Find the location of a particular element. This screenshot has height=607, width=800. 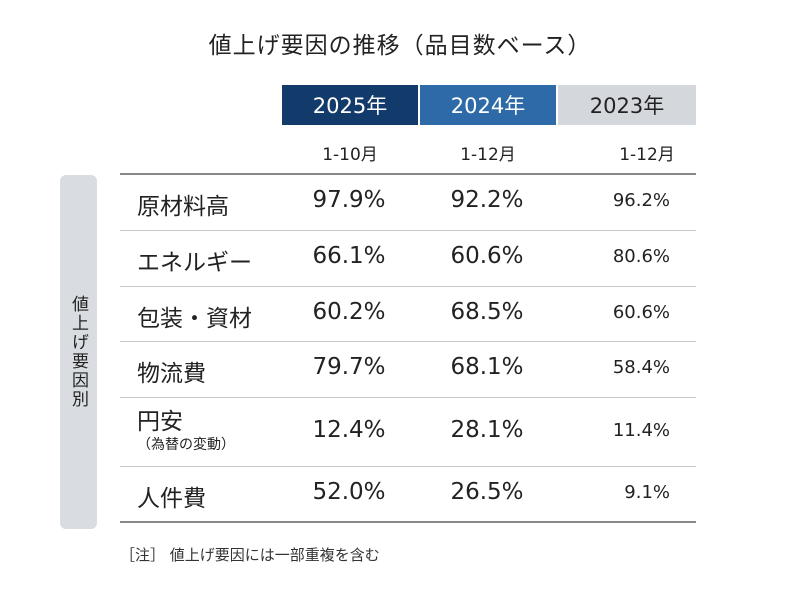

row-label: 原材料高 is located at coordinates (183, 207).